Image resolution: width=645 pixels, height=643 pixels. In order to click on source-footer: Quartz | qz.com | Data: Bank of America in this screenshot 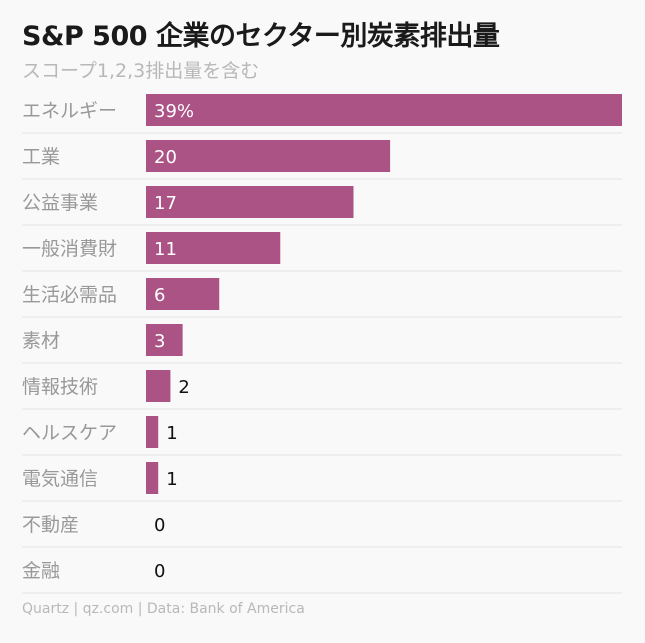, I will do `click(163, 609)`.